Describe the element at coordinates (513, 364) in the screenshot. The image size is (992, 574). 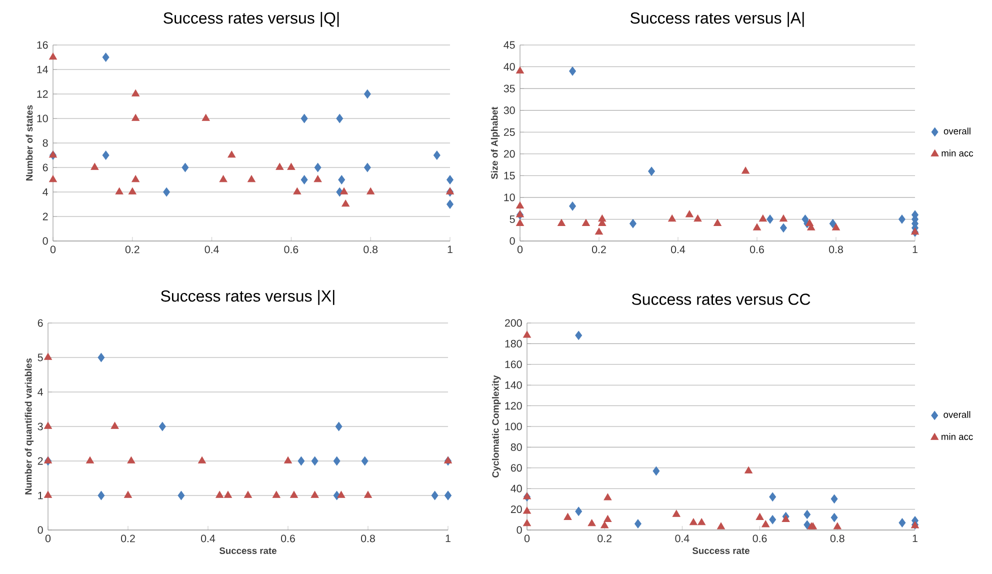
I see `y-tick-label: 160` at that location.